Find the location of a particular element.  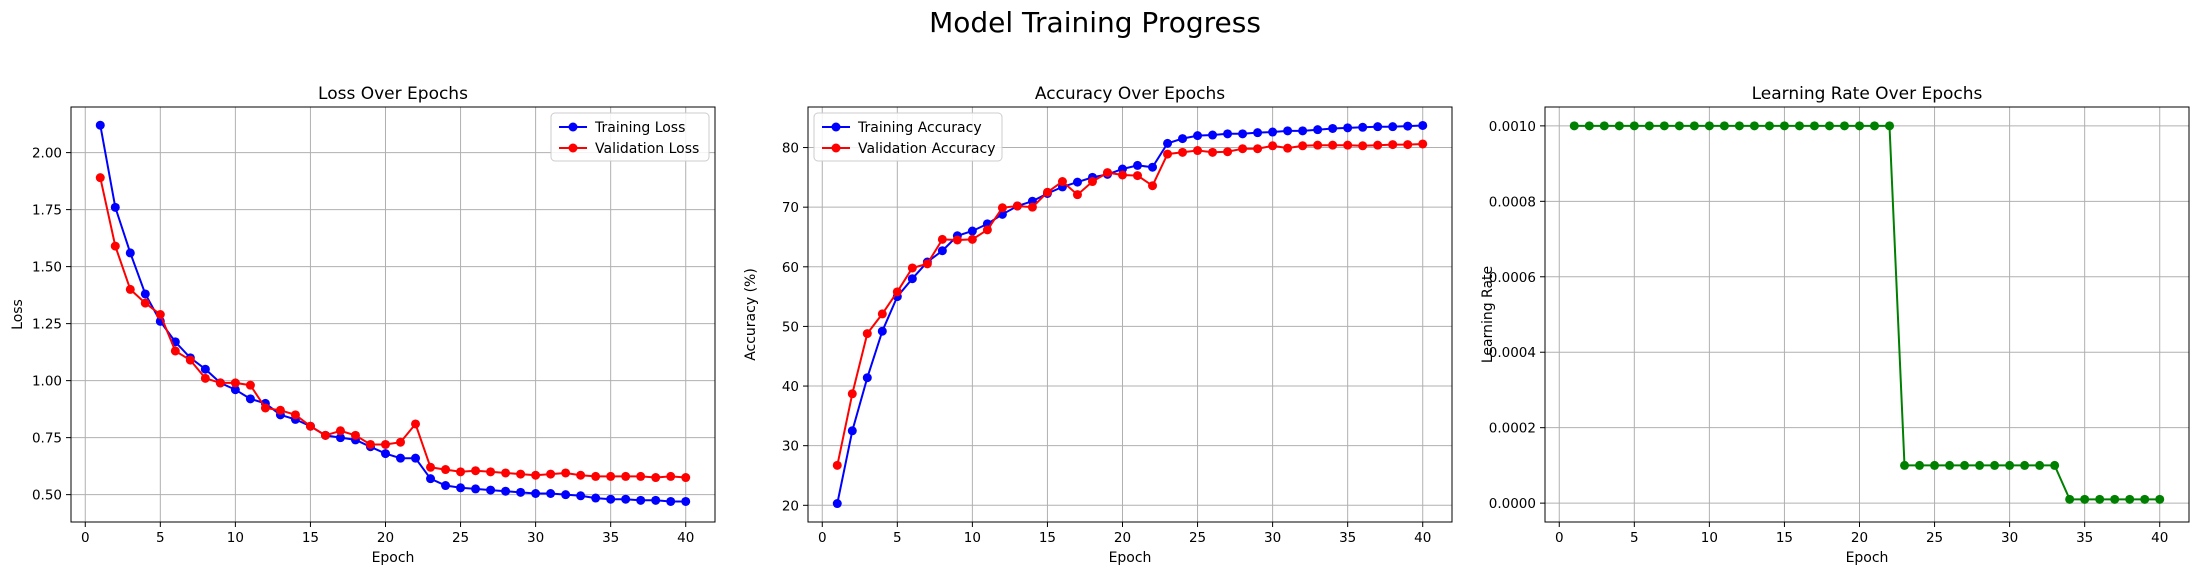

y-tick-label: 1.50 is located at coordinates (47, 268).